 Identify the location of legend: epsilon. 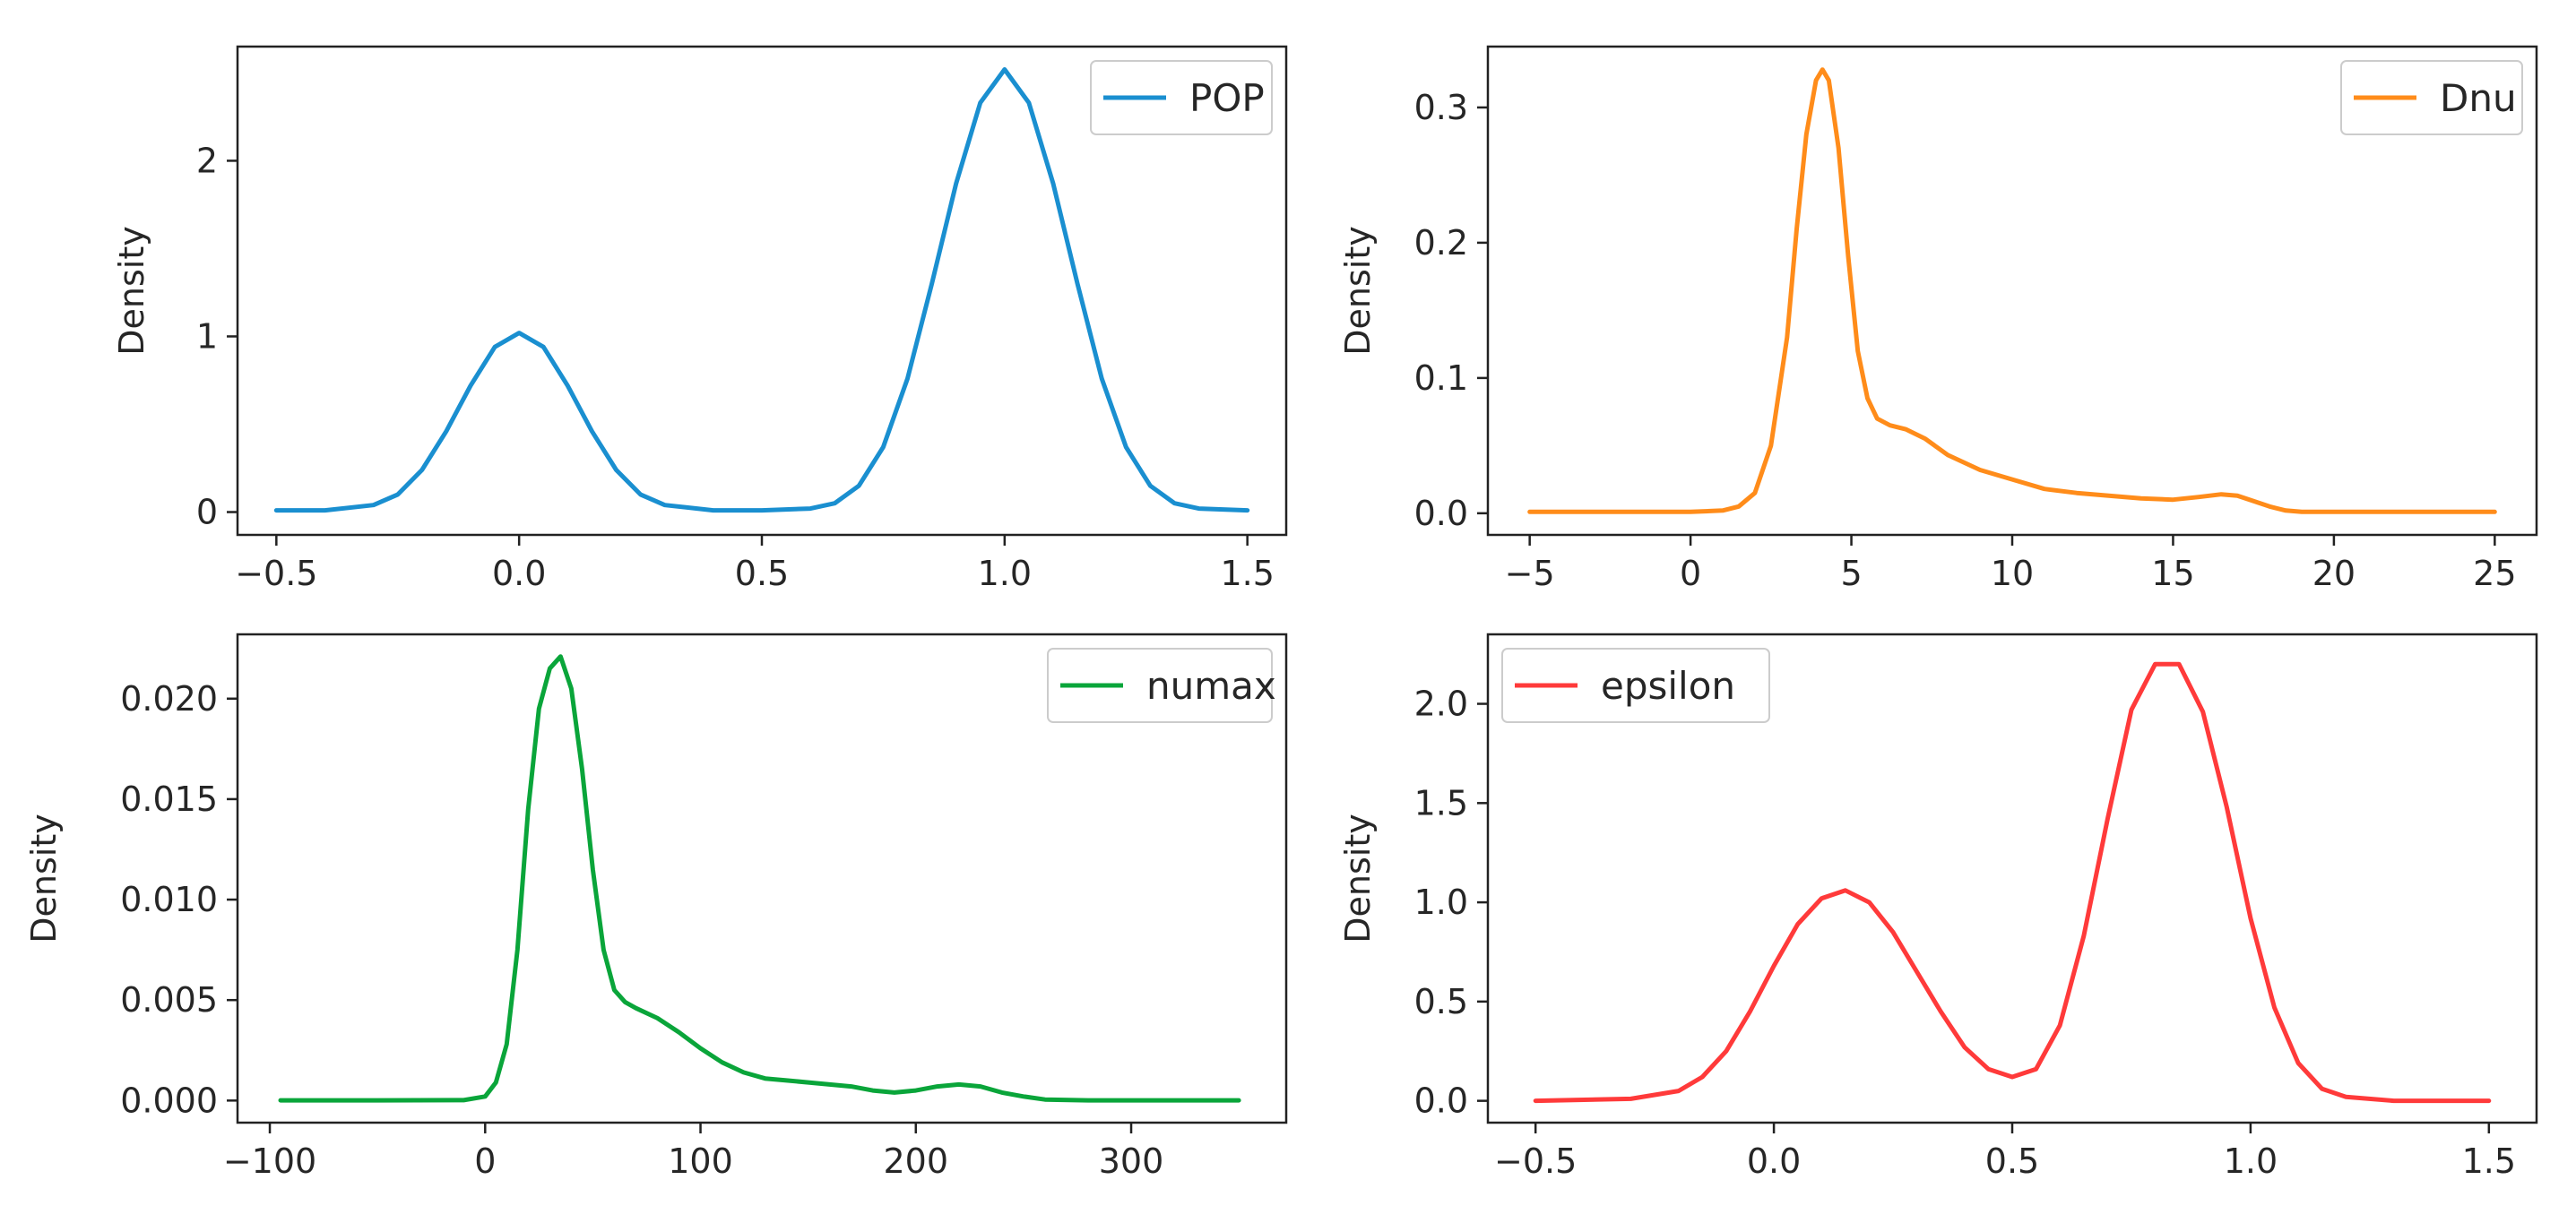
(1635, 685).